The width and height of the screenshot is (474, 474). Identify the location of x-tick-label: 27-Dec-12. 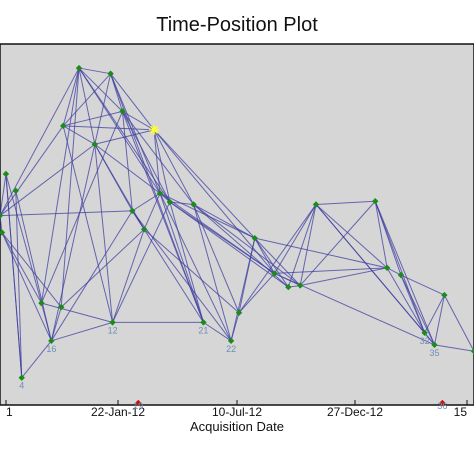
(355, 412).